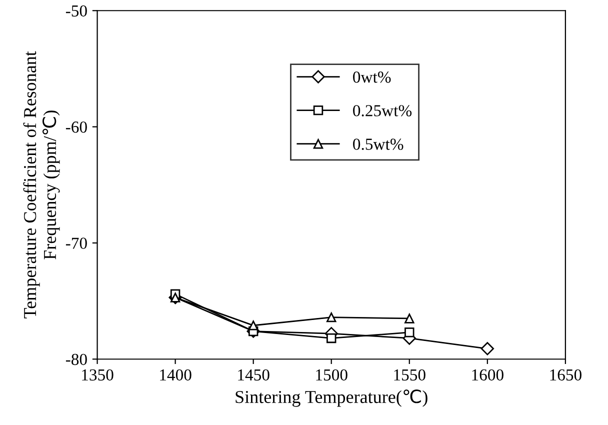 The image size is (608, 425). Describe the element at coordinates (254, 375) in the screenshot. I see `x-tick-label: 1450` at that location.